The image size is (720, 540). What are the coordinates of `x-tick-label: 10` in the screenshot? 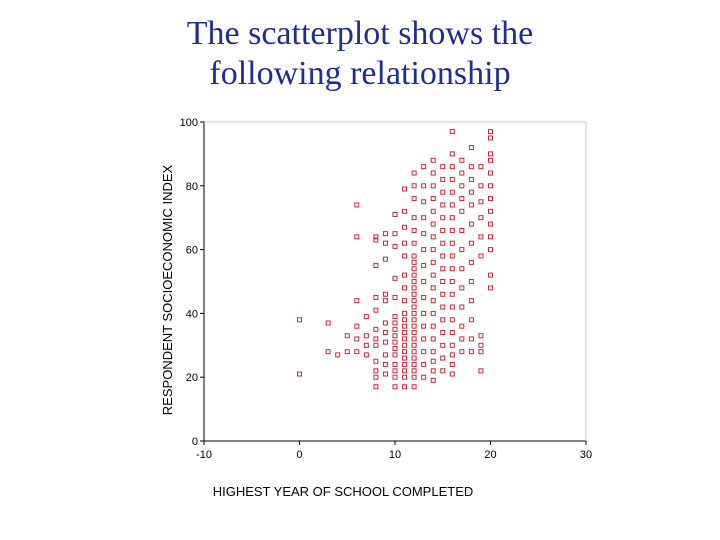 It's located at (395, 455).